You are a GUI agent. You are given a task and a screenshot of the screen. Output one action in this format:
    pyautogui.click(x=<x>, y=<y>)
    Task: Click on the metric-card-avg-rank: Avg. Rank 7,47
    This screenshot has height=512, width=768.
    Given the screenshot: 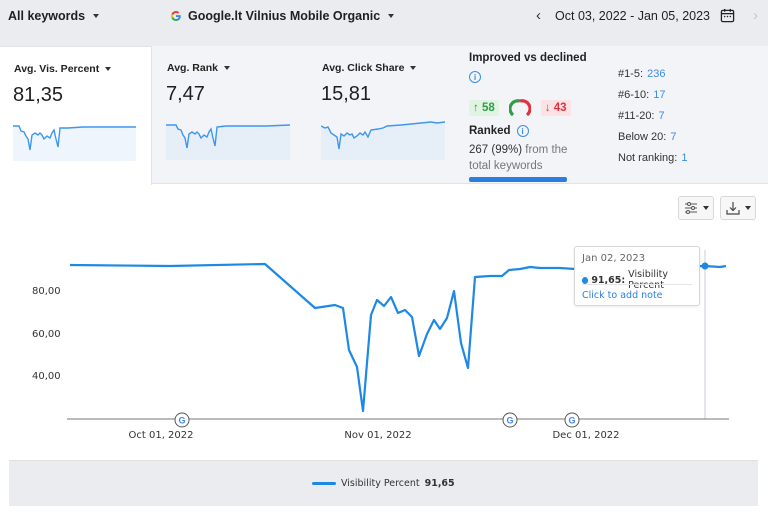 What is the action you would take?
    pyautogui.click(x=230, y=115)
    